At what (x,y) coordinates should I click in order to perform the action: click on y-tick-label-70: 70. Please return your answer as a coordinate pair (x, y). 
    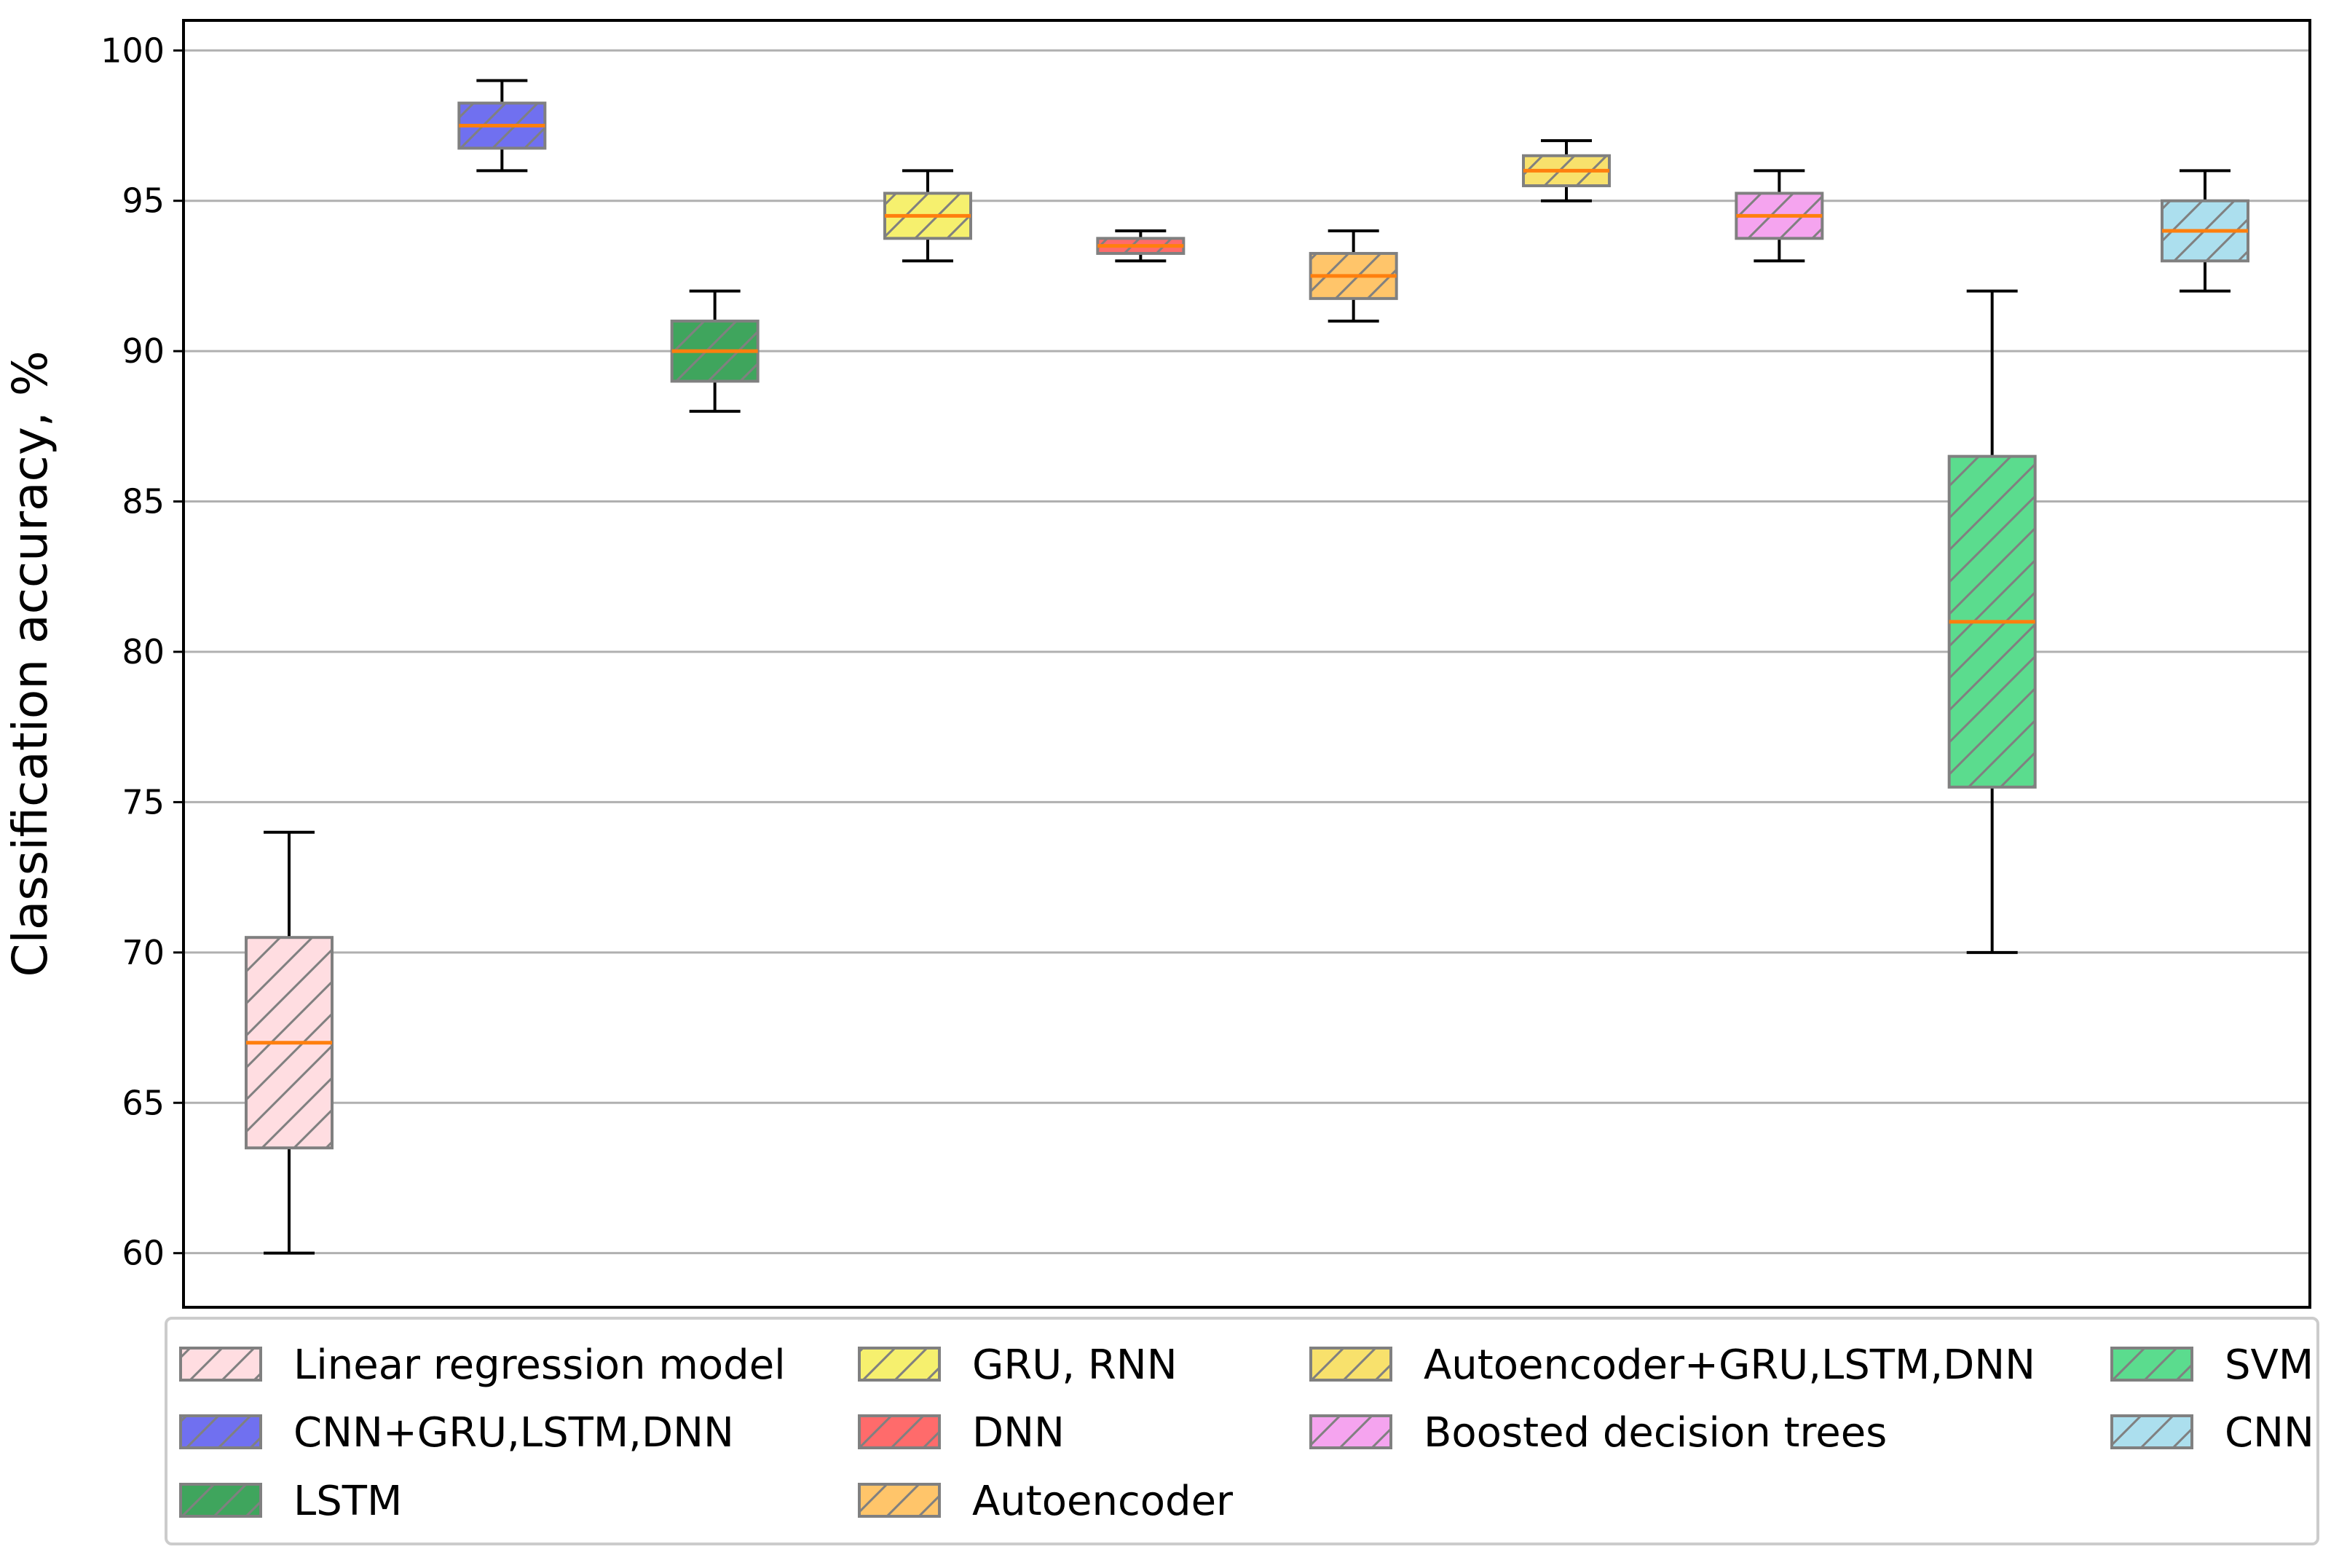
    Looking at the image, I should click on (143, 952).